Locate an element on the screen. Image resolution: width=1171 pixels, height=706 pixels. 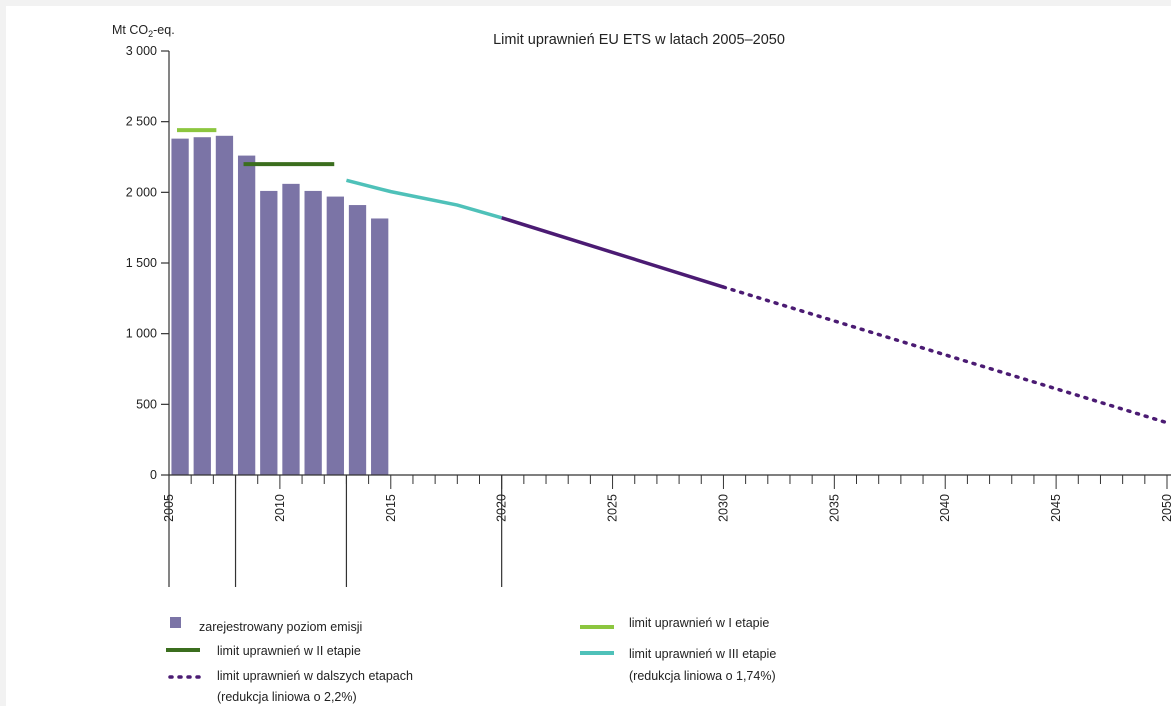
emission-bar-2006 is located at coordinates (202, 306).